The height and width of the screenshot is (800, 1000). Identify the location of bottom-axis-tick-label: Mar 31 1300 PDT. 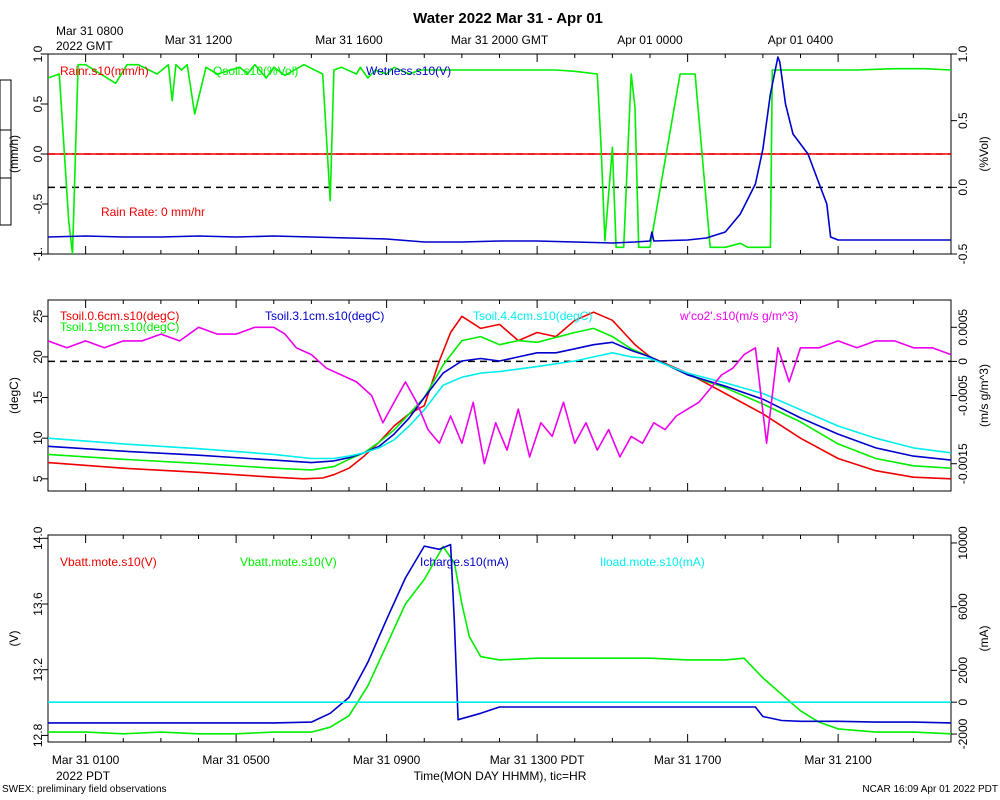
(537, 760).